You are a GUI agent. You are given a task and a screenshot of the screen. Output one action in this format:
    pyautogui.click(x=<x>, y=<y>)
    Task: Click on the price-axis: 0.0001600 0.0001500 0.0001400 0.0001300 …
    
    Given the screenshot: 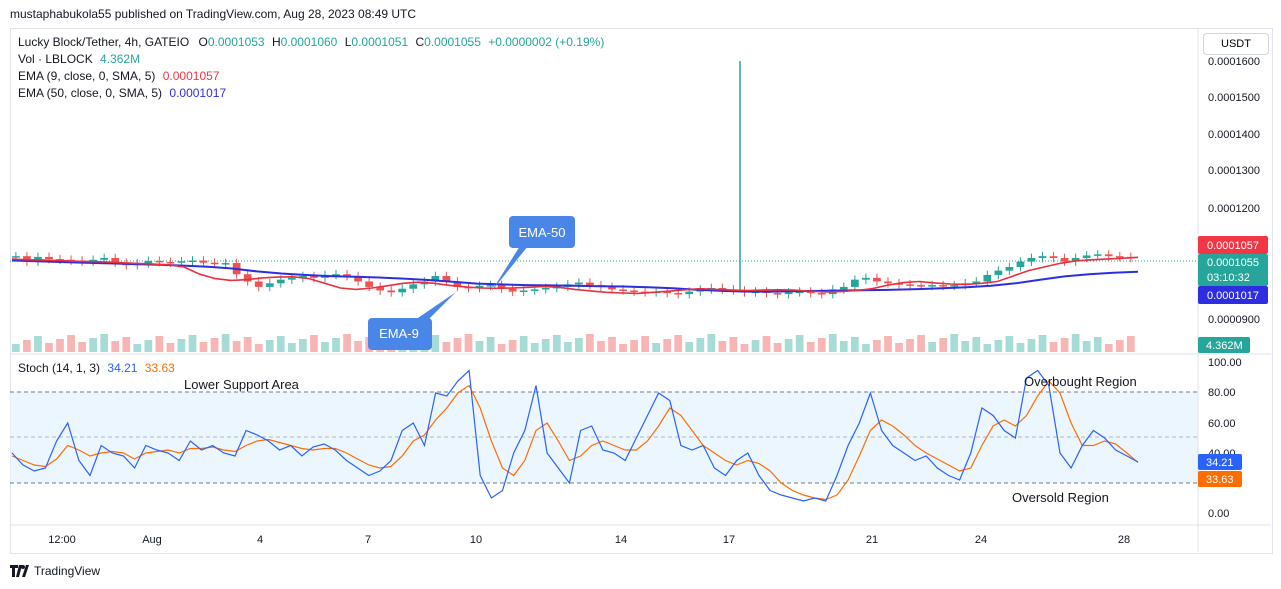 What is the action you would take?
    pyautogui.click(x=1234, y=191)
    